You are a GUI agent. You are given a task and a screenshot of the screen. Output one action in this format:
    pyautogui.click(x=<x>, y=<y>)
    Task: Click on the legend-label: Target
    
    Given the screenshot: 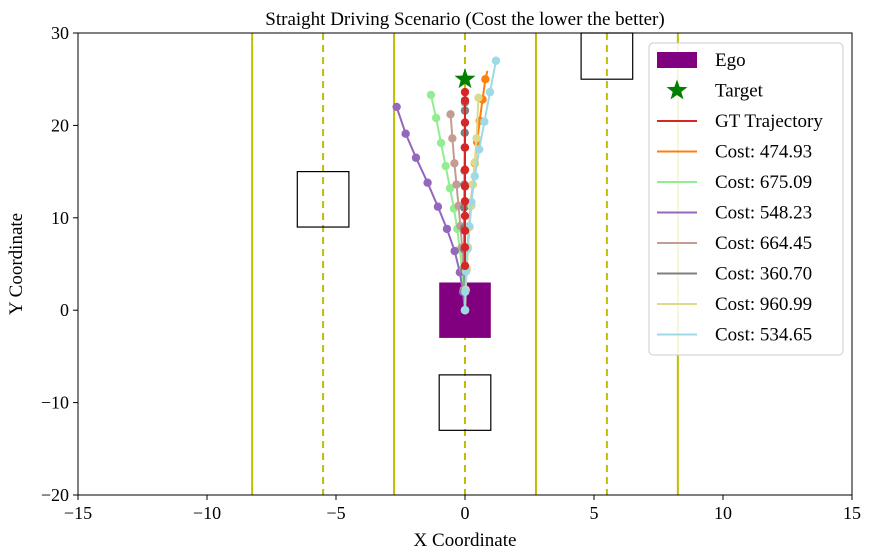 What is the action you would take?
    pyautogui.click(x=739, y=91)
    